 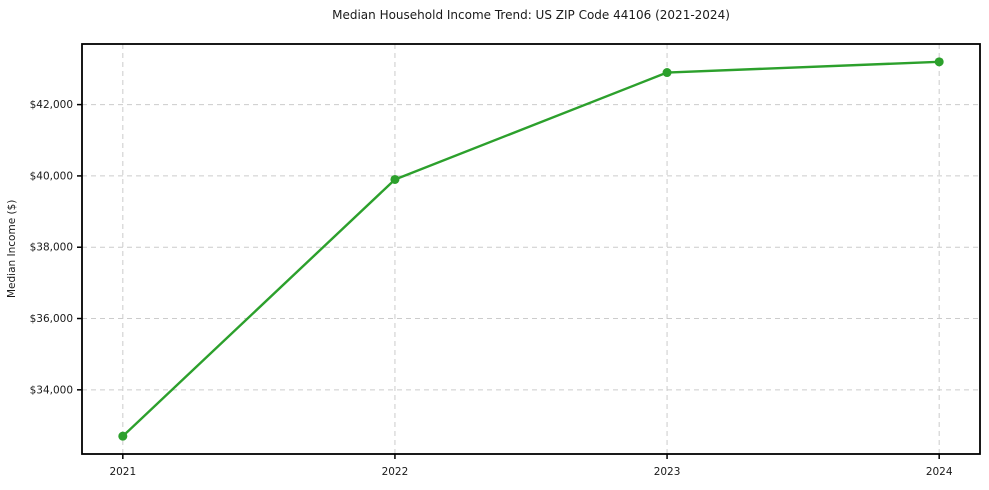 I want to click on data-point-2021, so click(x=123, y=436).